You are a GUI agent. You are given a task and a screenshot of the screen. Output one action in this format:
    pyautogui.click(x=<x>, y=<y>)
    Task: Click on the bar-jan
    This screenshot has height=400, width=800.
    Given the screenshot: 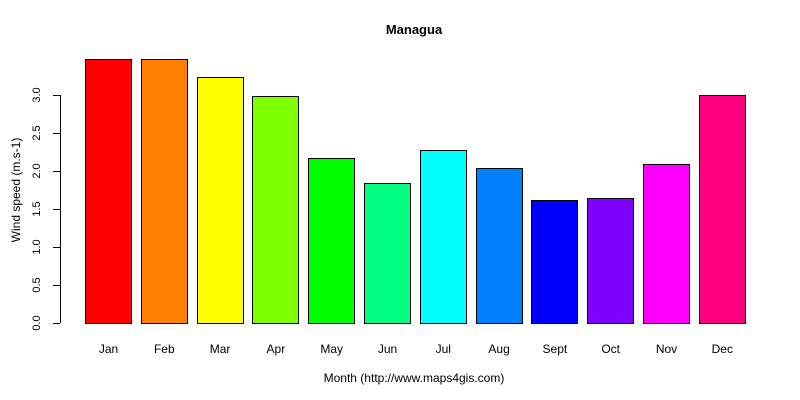 What is the action you would take?
    pyautogui.click(x=108, y=191)
    